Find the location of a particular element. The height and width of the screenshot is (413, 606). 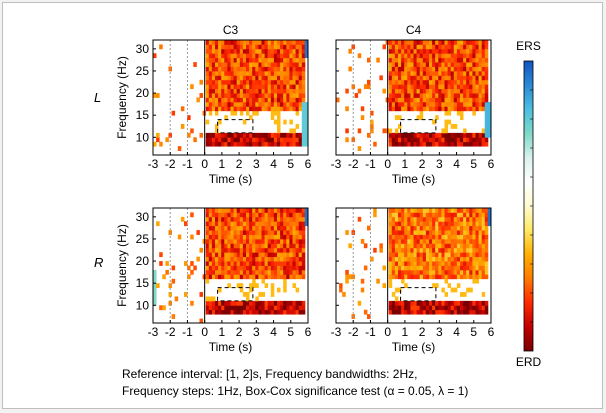

x-tick-label: 3 is located at coordinates (439, 332).